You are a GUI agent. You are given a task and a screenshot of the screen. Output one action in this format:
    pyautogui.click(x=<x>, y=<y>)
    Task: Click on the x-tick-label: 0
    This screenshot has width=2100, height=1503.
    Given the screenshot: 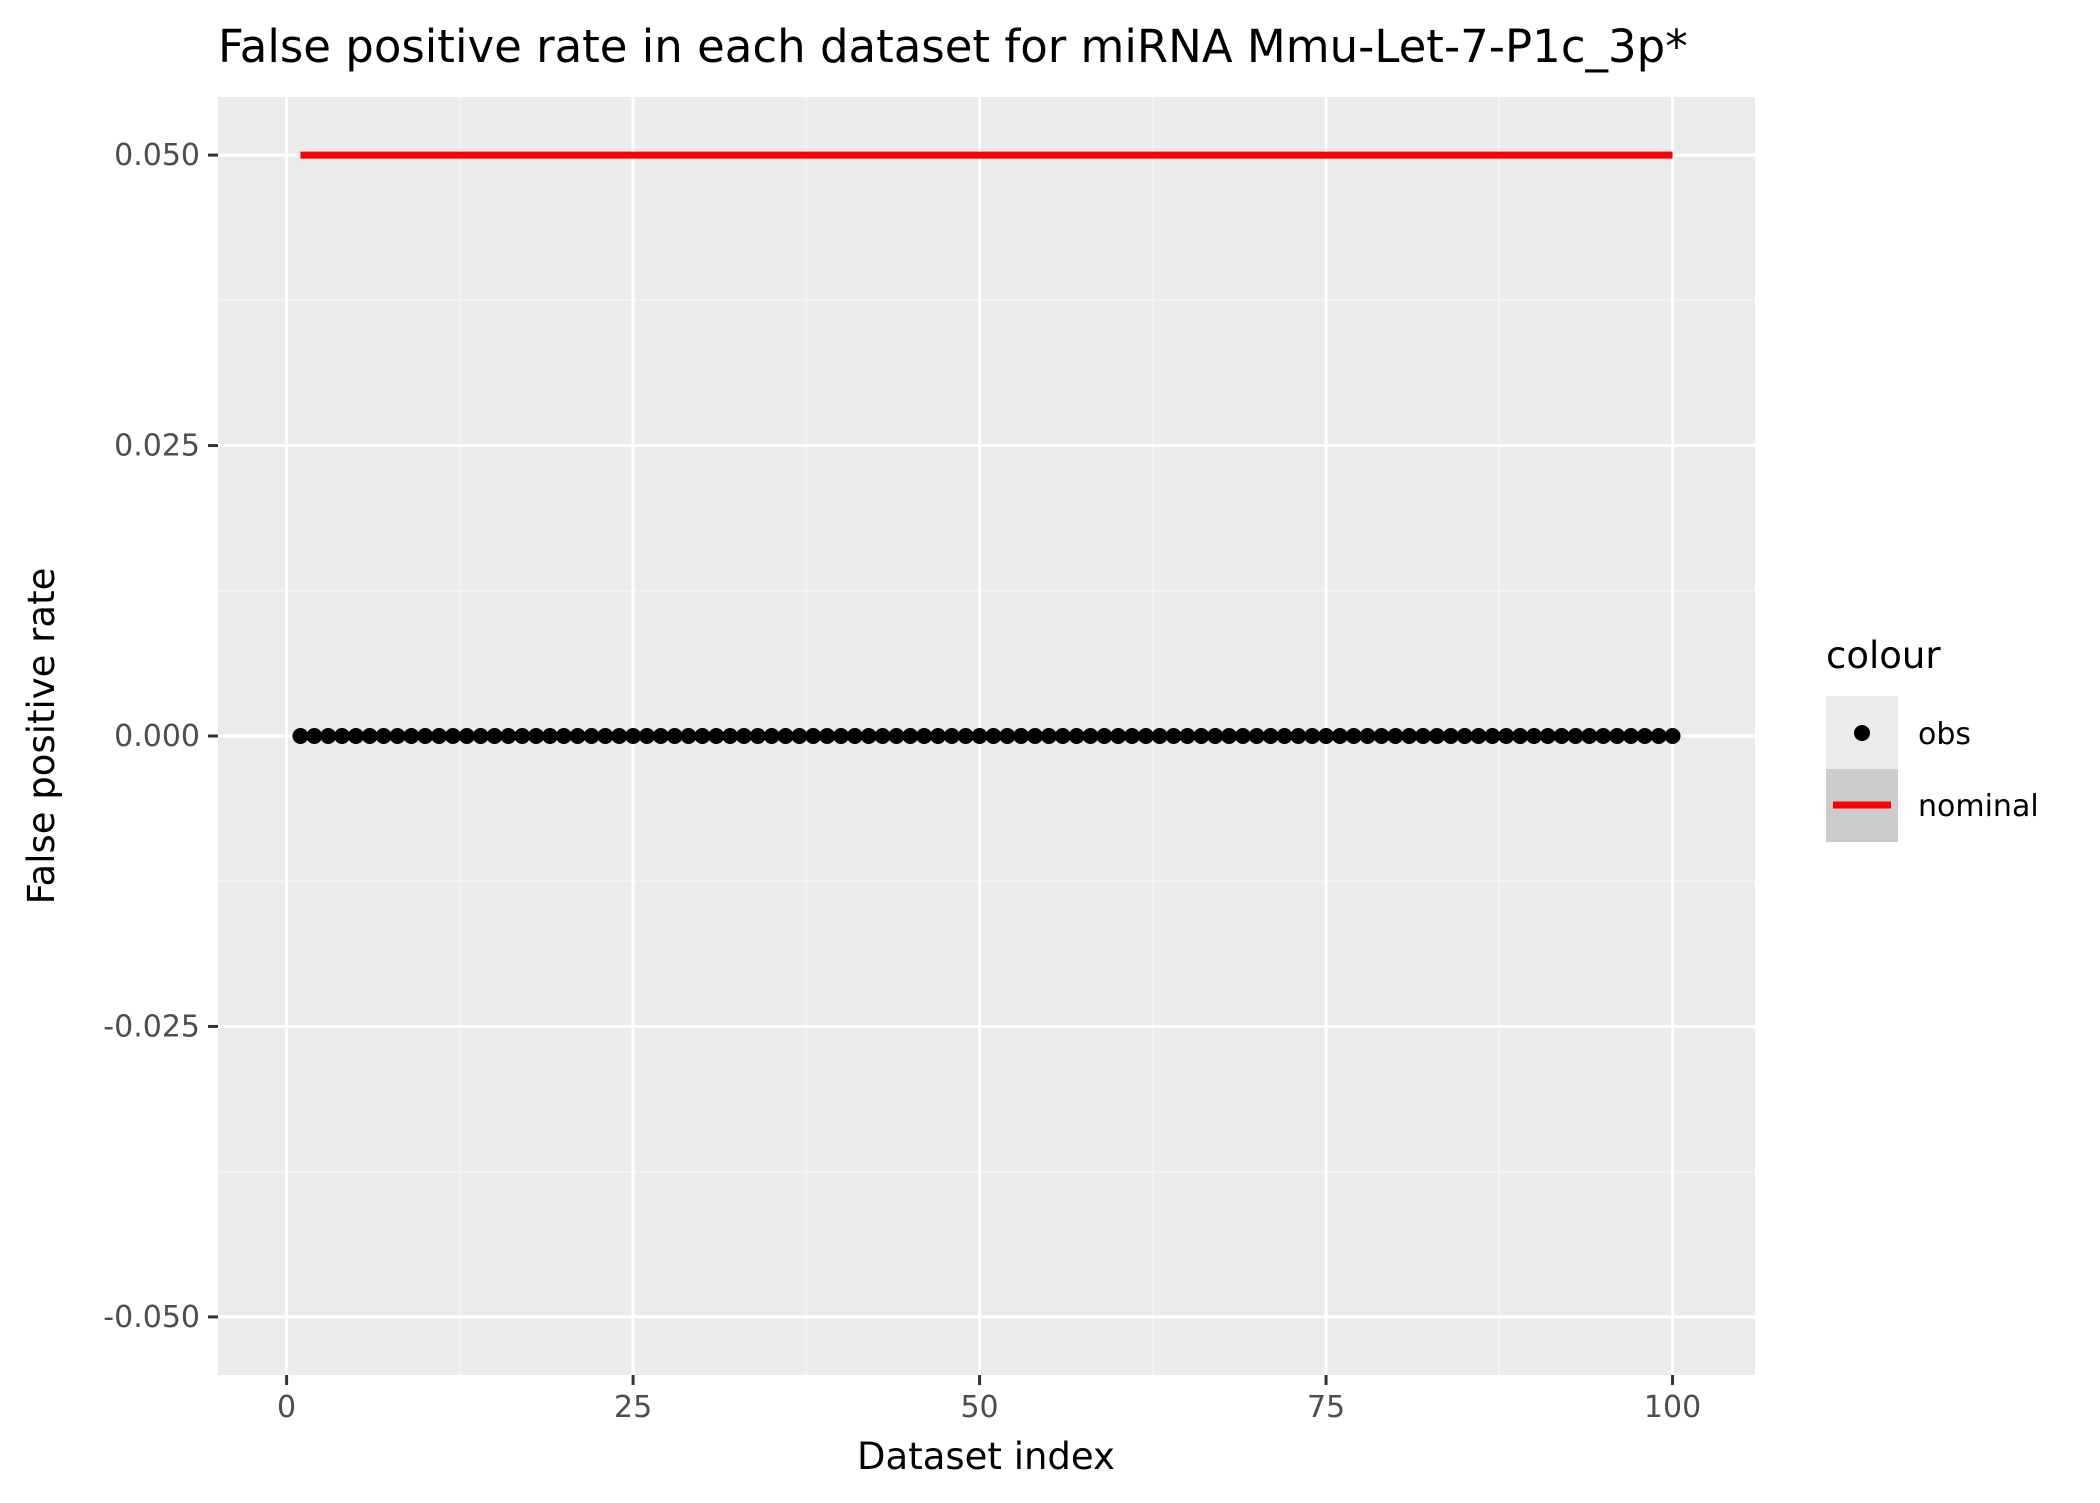 What is the action you would take?
    pyautogui.click(x=286, y=1407)
    